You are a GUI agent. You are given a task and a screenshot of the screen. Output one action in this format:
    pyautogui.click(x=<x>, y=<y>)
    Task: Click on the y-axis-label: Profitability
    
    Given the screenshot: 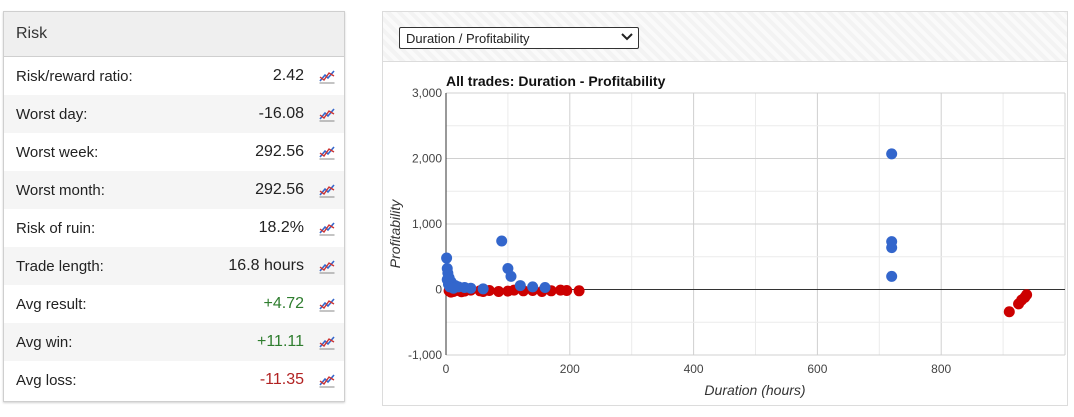 What is the action you would take?
    pyautogui.click(x=395, y=233)
    